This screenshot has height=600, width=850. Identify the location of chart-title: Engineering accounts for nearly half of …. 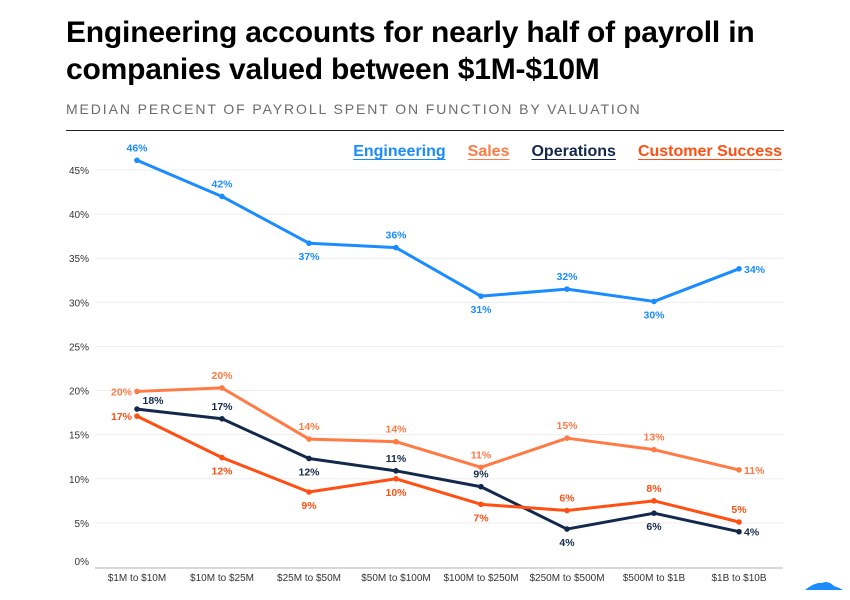
(410, 51).